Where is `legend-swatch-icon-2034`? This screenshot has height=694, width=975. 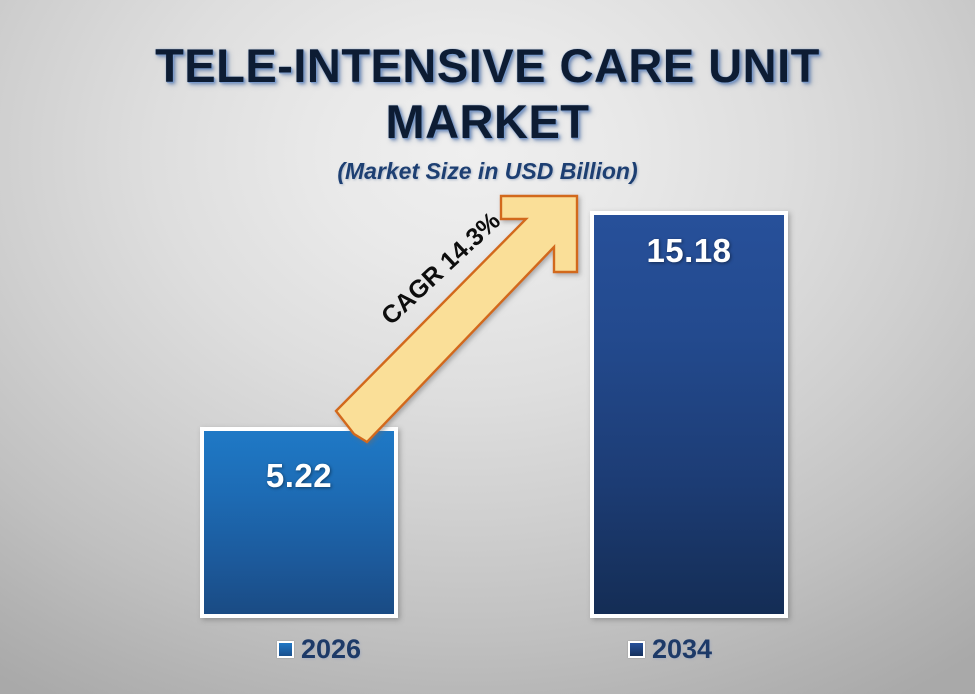
legend-swatch-icon-2034 is located at coordinates (636, 649).